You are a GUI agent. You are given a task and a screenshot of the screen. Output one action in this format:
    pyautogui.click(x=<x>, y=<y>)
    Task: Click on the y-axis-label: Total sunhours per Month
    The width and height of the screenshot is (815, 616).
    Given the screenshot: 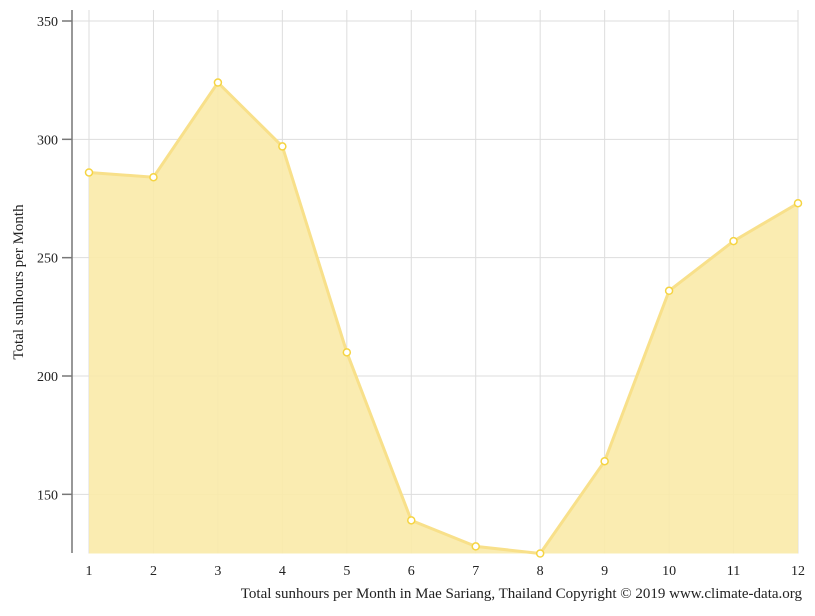 What is the action you would take?
    pyautogui.click(x=19, y=282)
    